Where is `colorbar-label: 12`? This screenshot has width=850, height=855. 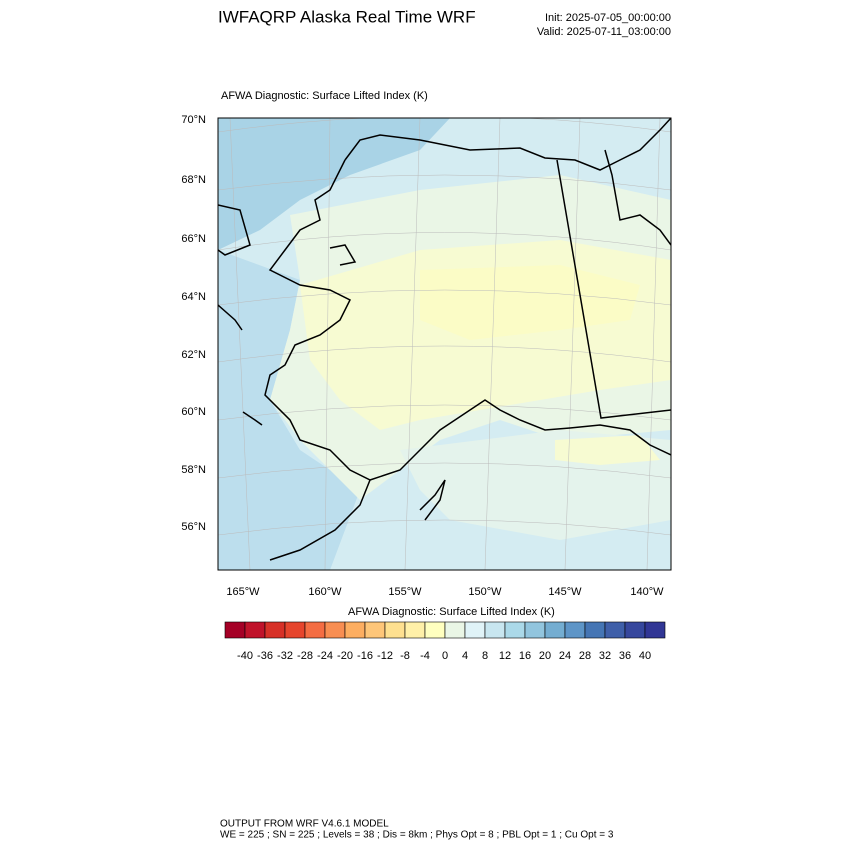 colorbar-label: 12 is located at coordinates (505, 656).